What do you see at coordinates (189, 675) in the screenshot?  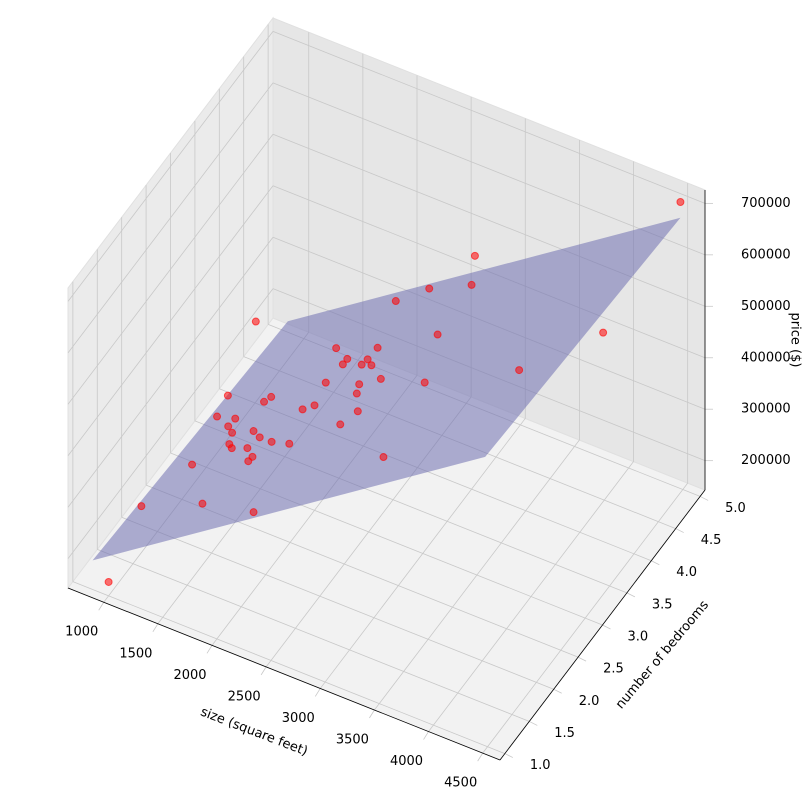 I see `x-tick-label: 2000` at bounding box center [189, 675].